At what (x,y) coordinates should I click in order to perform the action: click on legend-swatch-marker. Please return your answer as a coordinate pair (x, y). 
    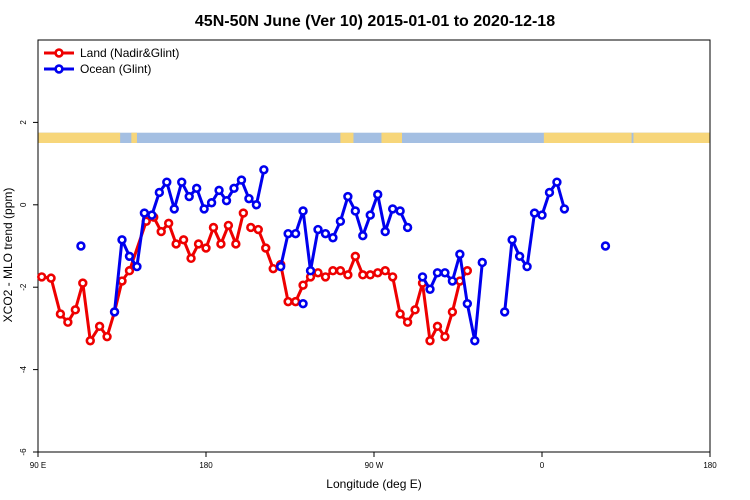
    Looking at the image, I should click on (59, 53).